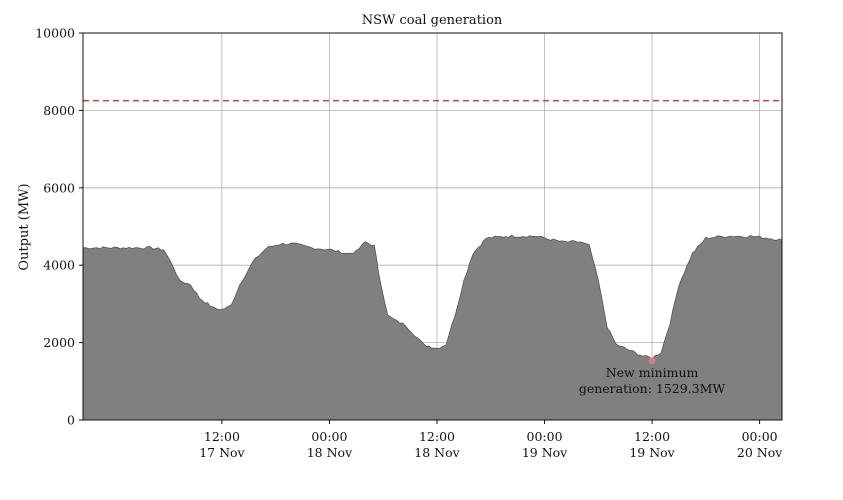 This screenshot has width=843, height=500. I want to click on annotation-line-2: generation: 1529.3MW, so click(652, 388).